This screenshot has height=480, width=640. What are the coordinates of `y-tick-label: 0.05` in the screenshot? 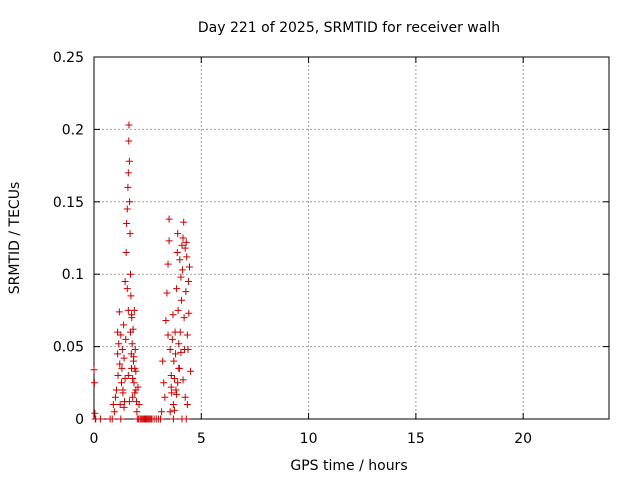 It's located at (68, 348).